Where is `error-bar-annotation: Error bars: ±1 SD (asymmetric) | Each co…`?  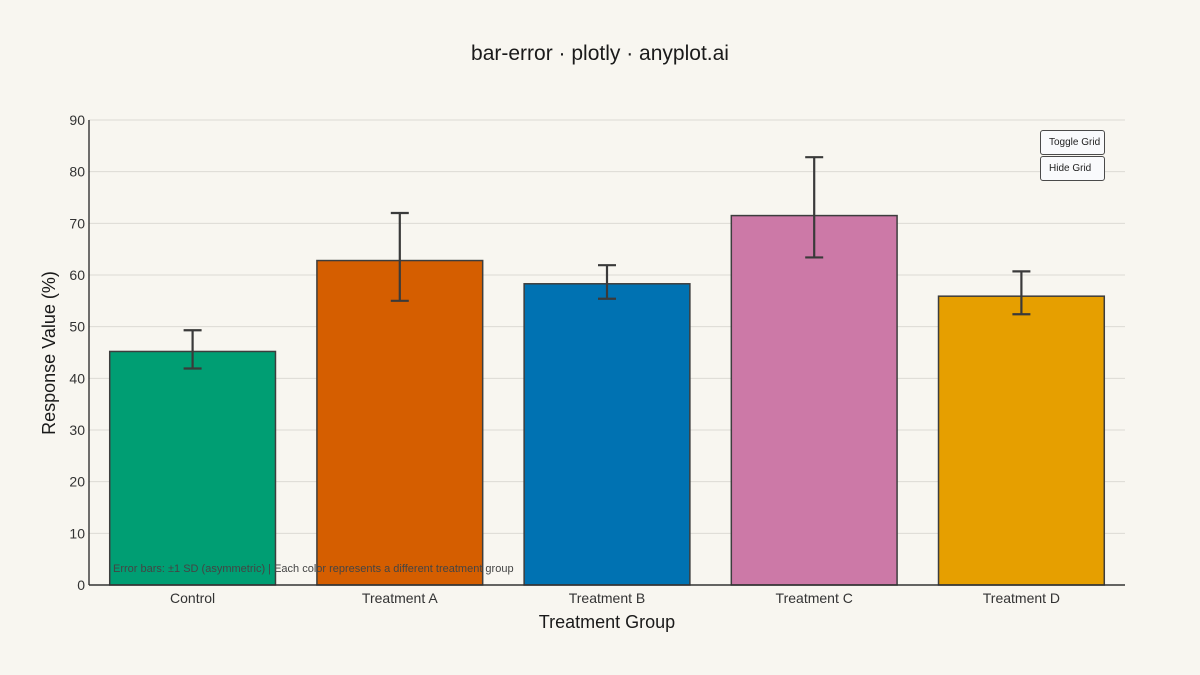 error-bar-annotation: Error bars: ±1 SD (asymmetric) | Each co… is located at coordinates (313, 569).